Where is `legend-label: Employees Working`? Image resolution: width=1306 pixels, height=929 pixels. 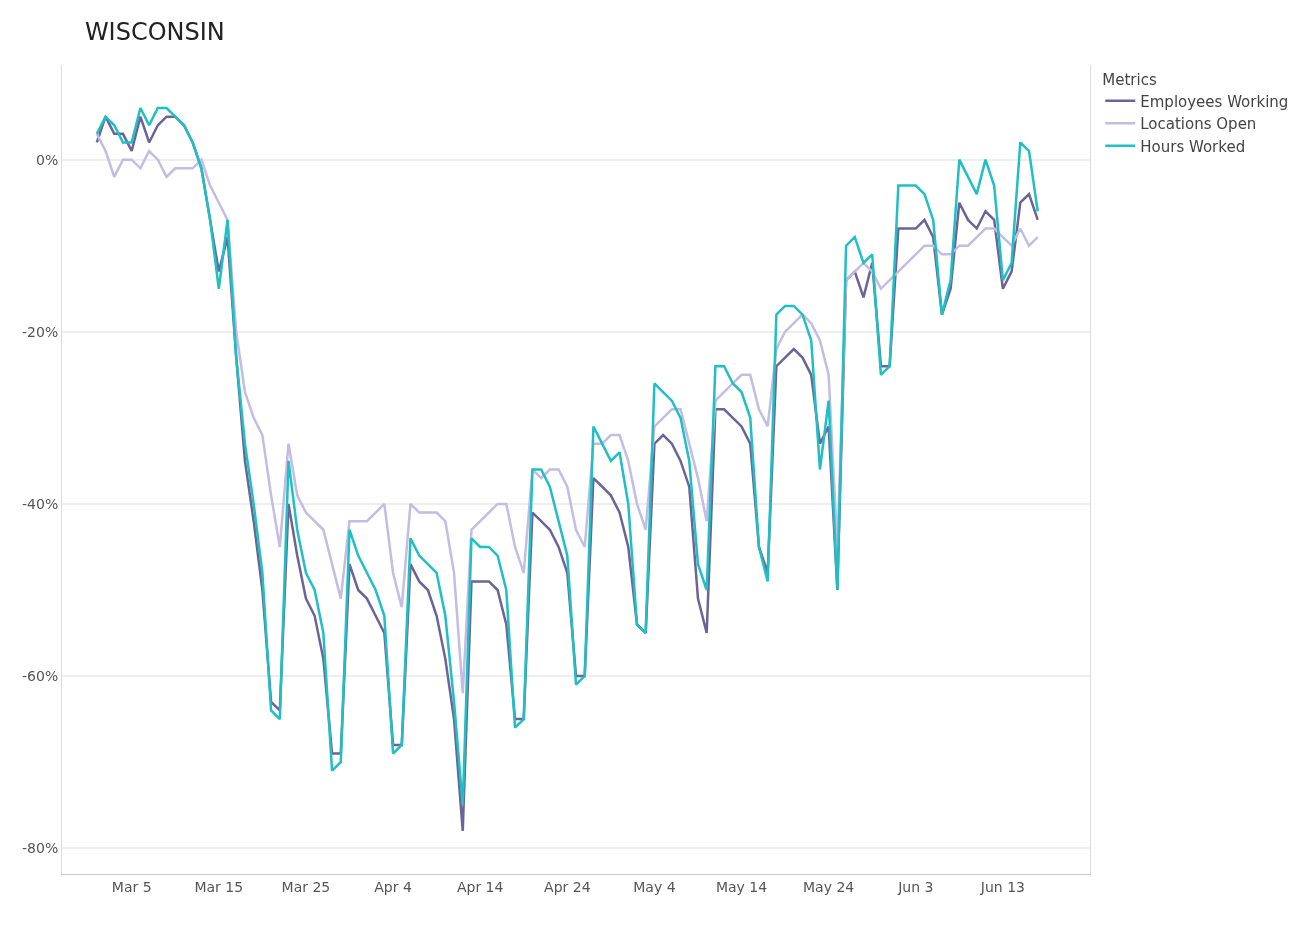 legend-label: Employees Working is located at coordinates (1214, 101).